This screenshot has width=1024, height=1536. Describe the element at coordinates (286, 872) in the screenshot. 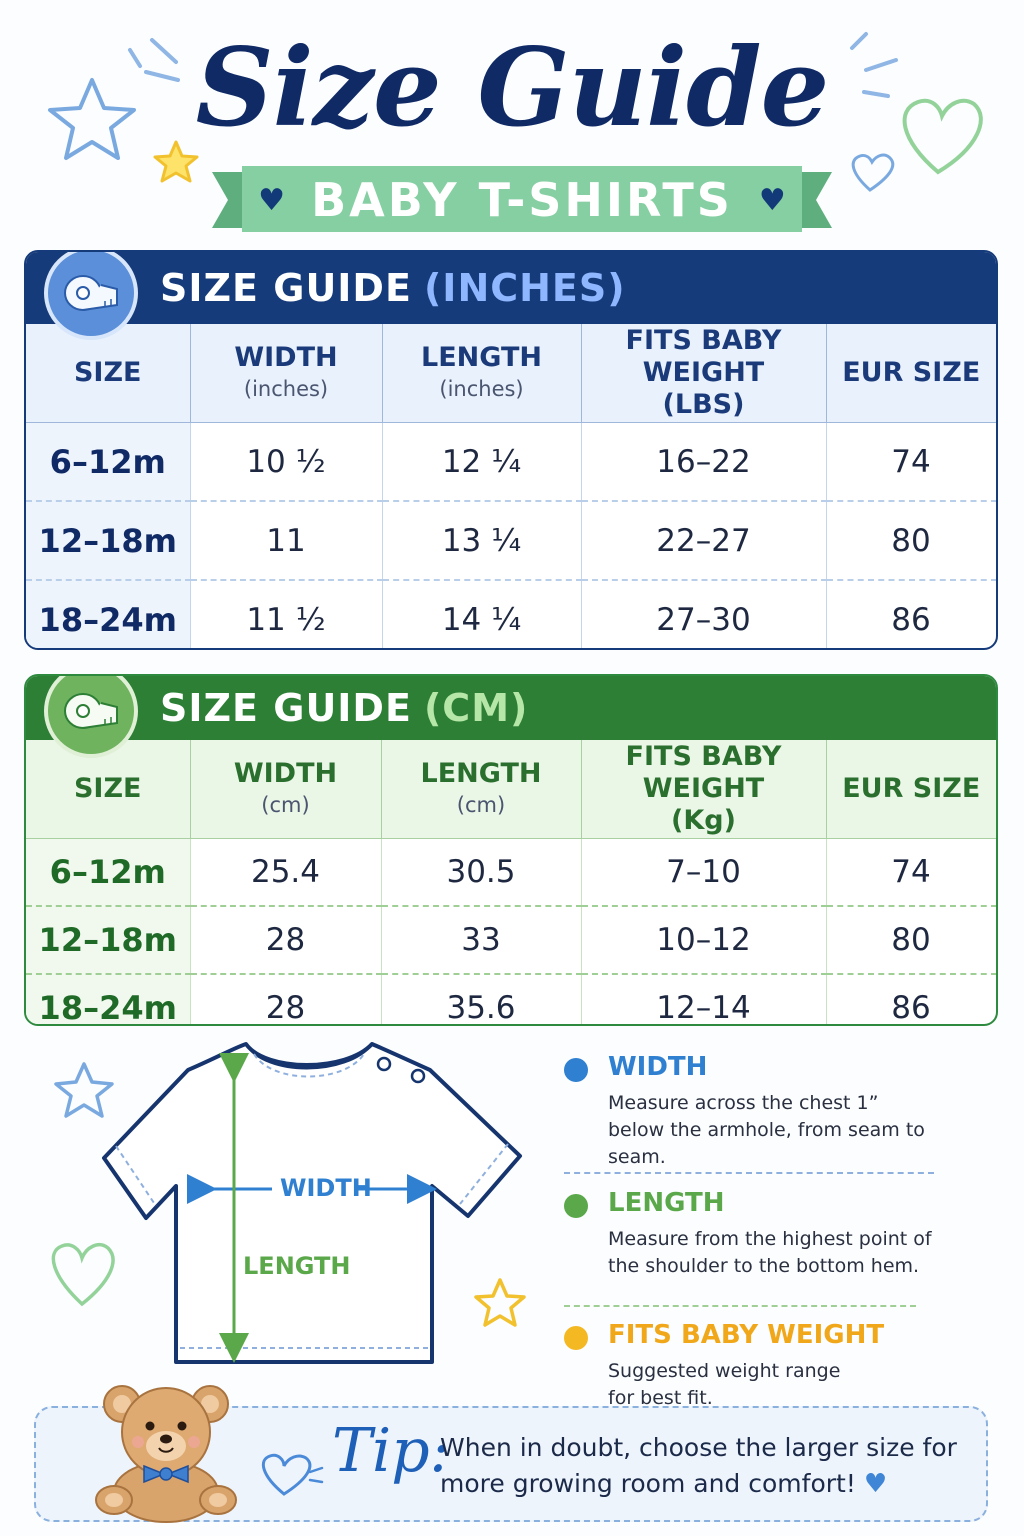

I see `cell-width: 25.4` at that location.